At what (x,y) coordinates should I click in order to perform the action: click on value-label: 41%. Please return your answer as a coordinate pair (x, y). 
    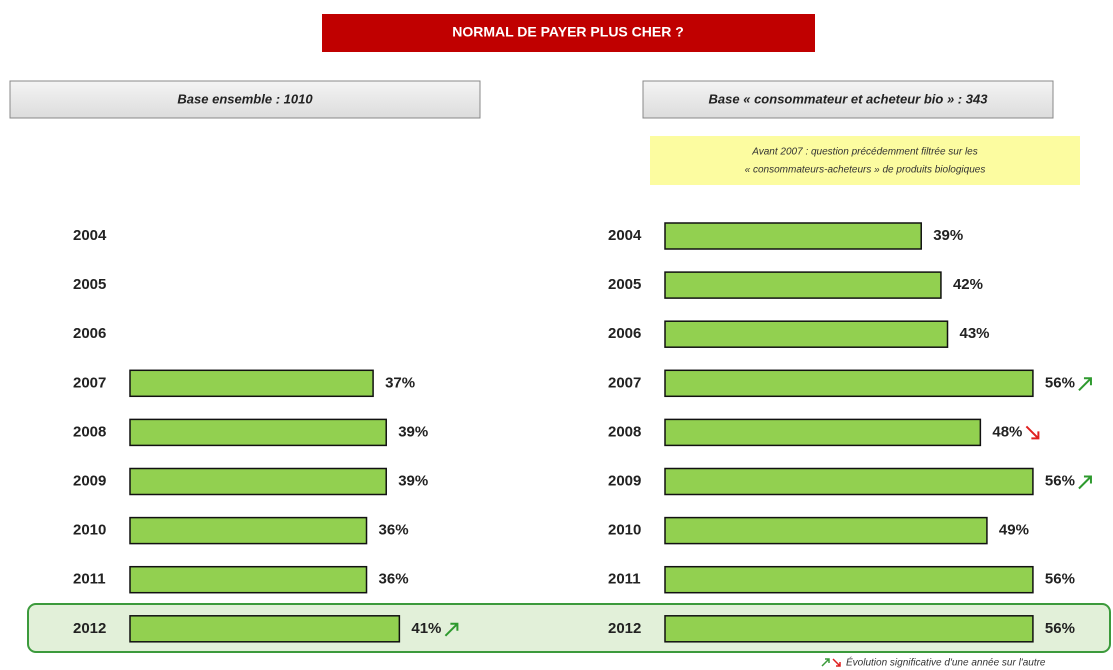
    Looking at the image, I should click on (426, 628).